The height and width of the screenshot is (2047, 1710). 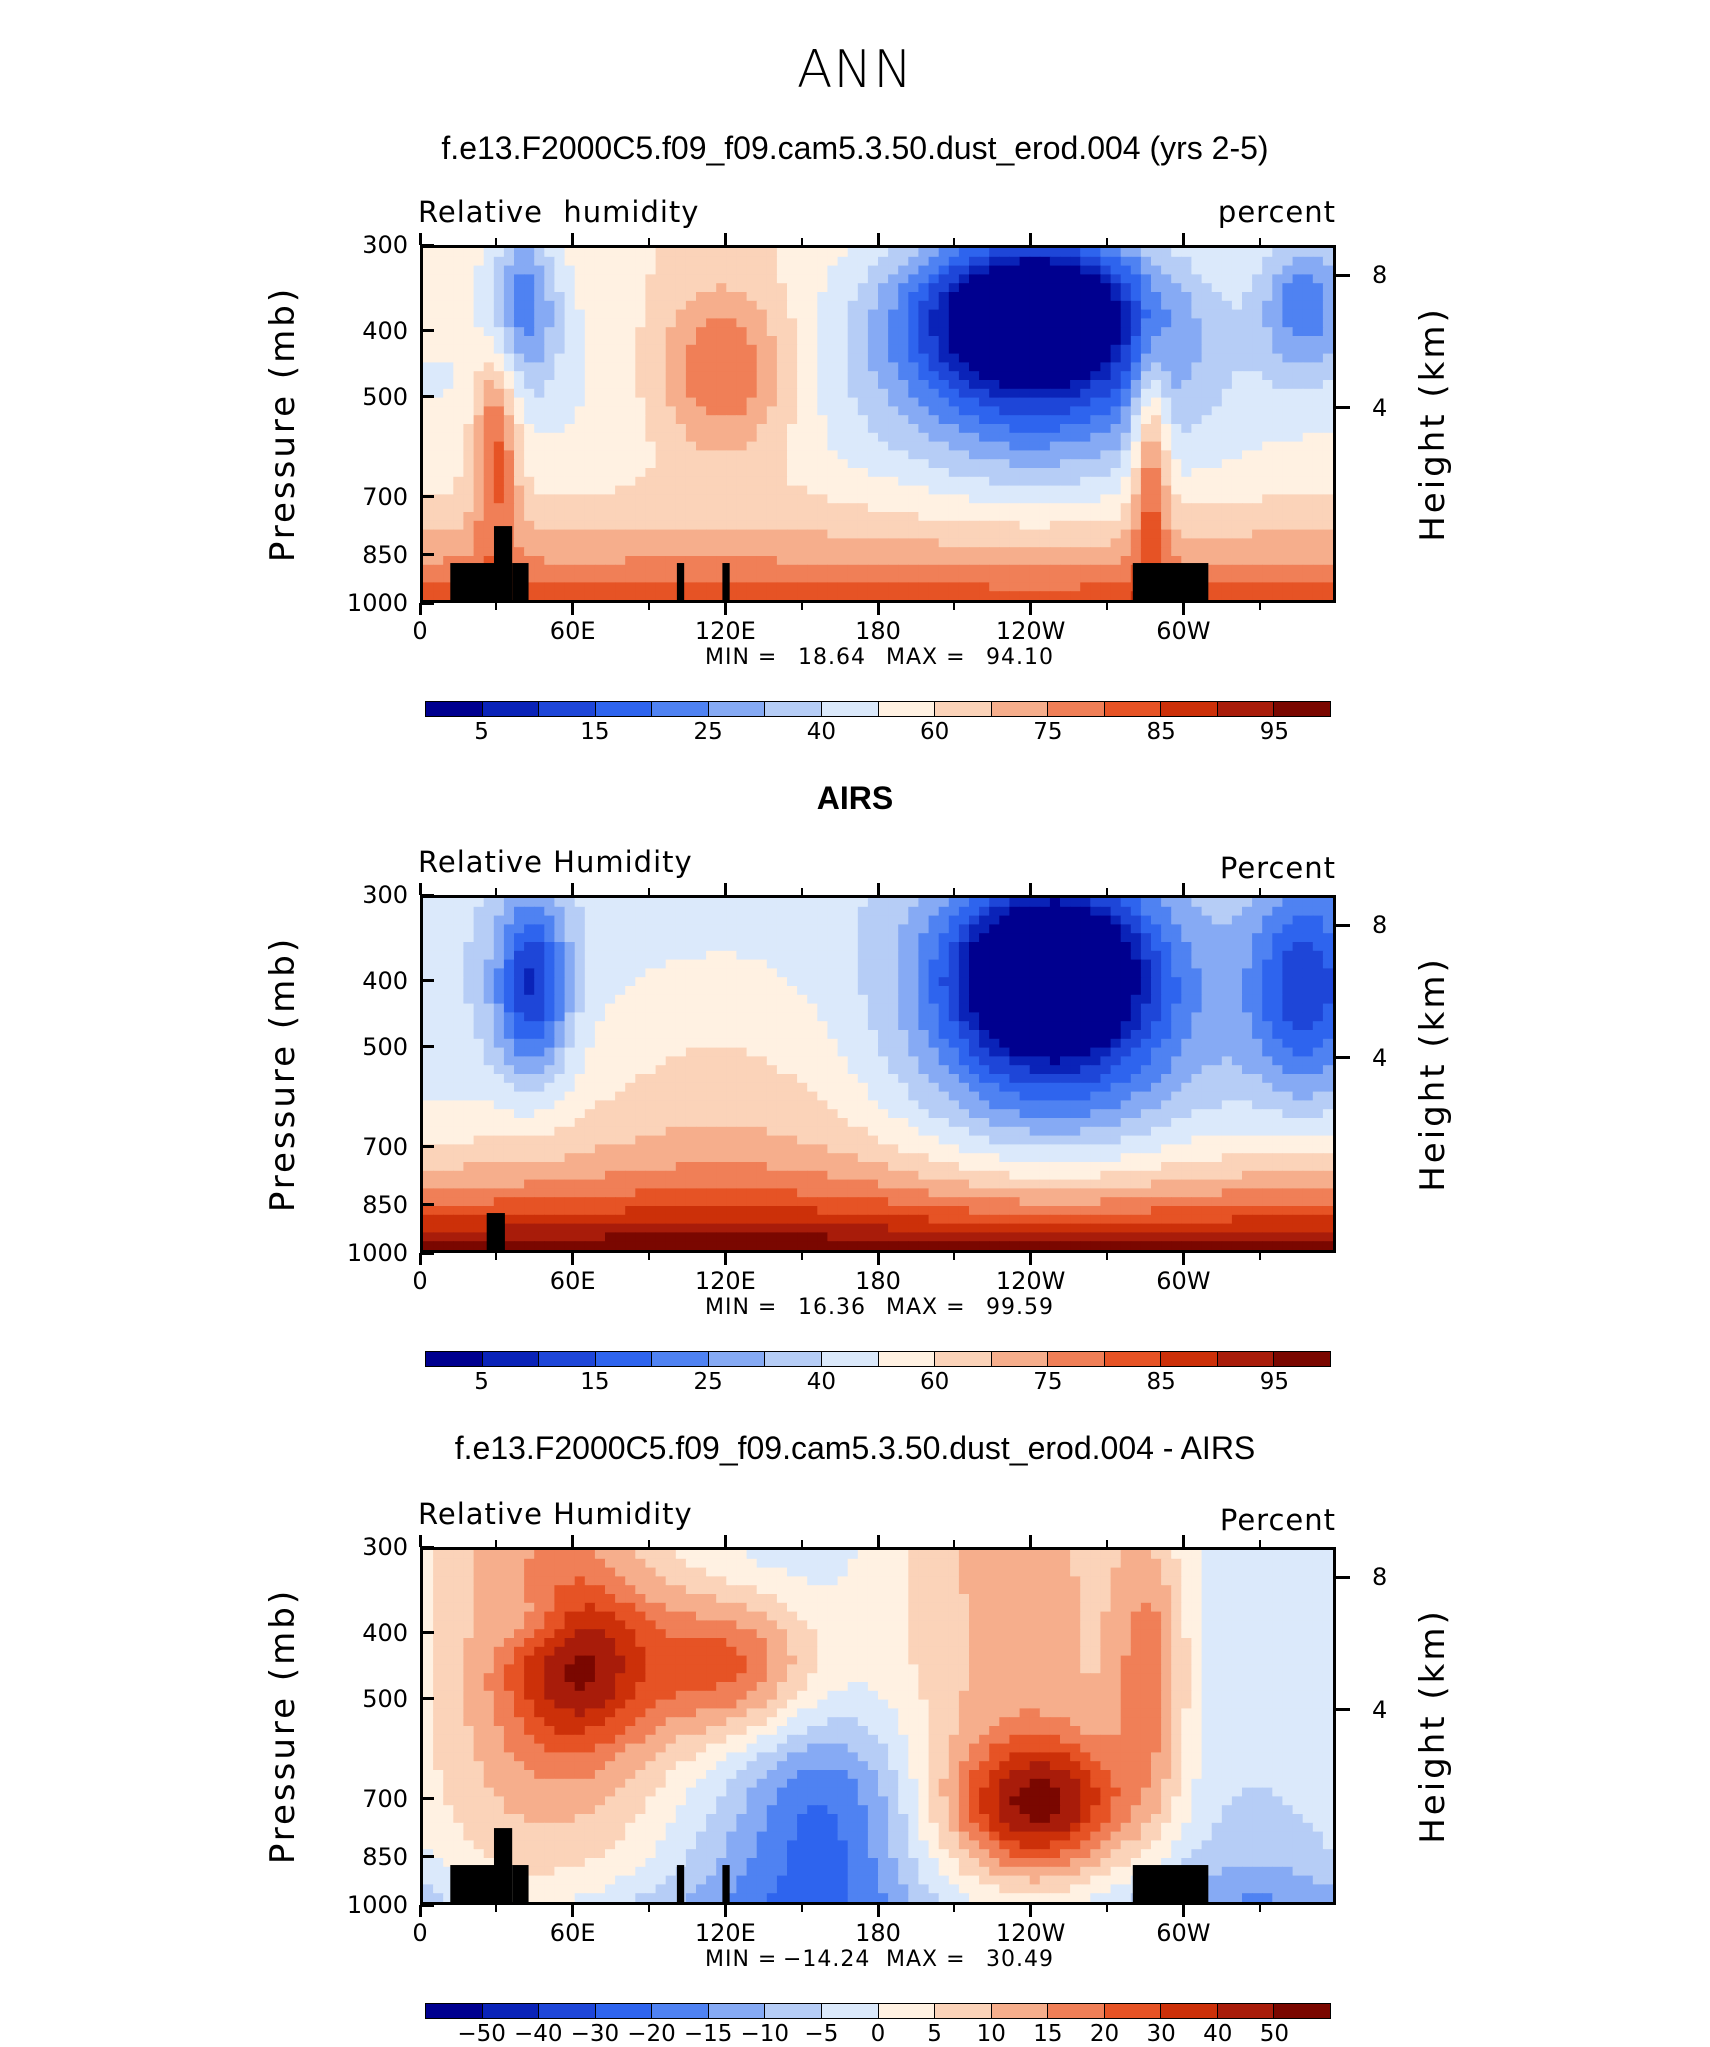 What do you see at coordinates (420, 631) in the screenshot?
I see `x-tick-label: 0` at bounding box center [420, 631].